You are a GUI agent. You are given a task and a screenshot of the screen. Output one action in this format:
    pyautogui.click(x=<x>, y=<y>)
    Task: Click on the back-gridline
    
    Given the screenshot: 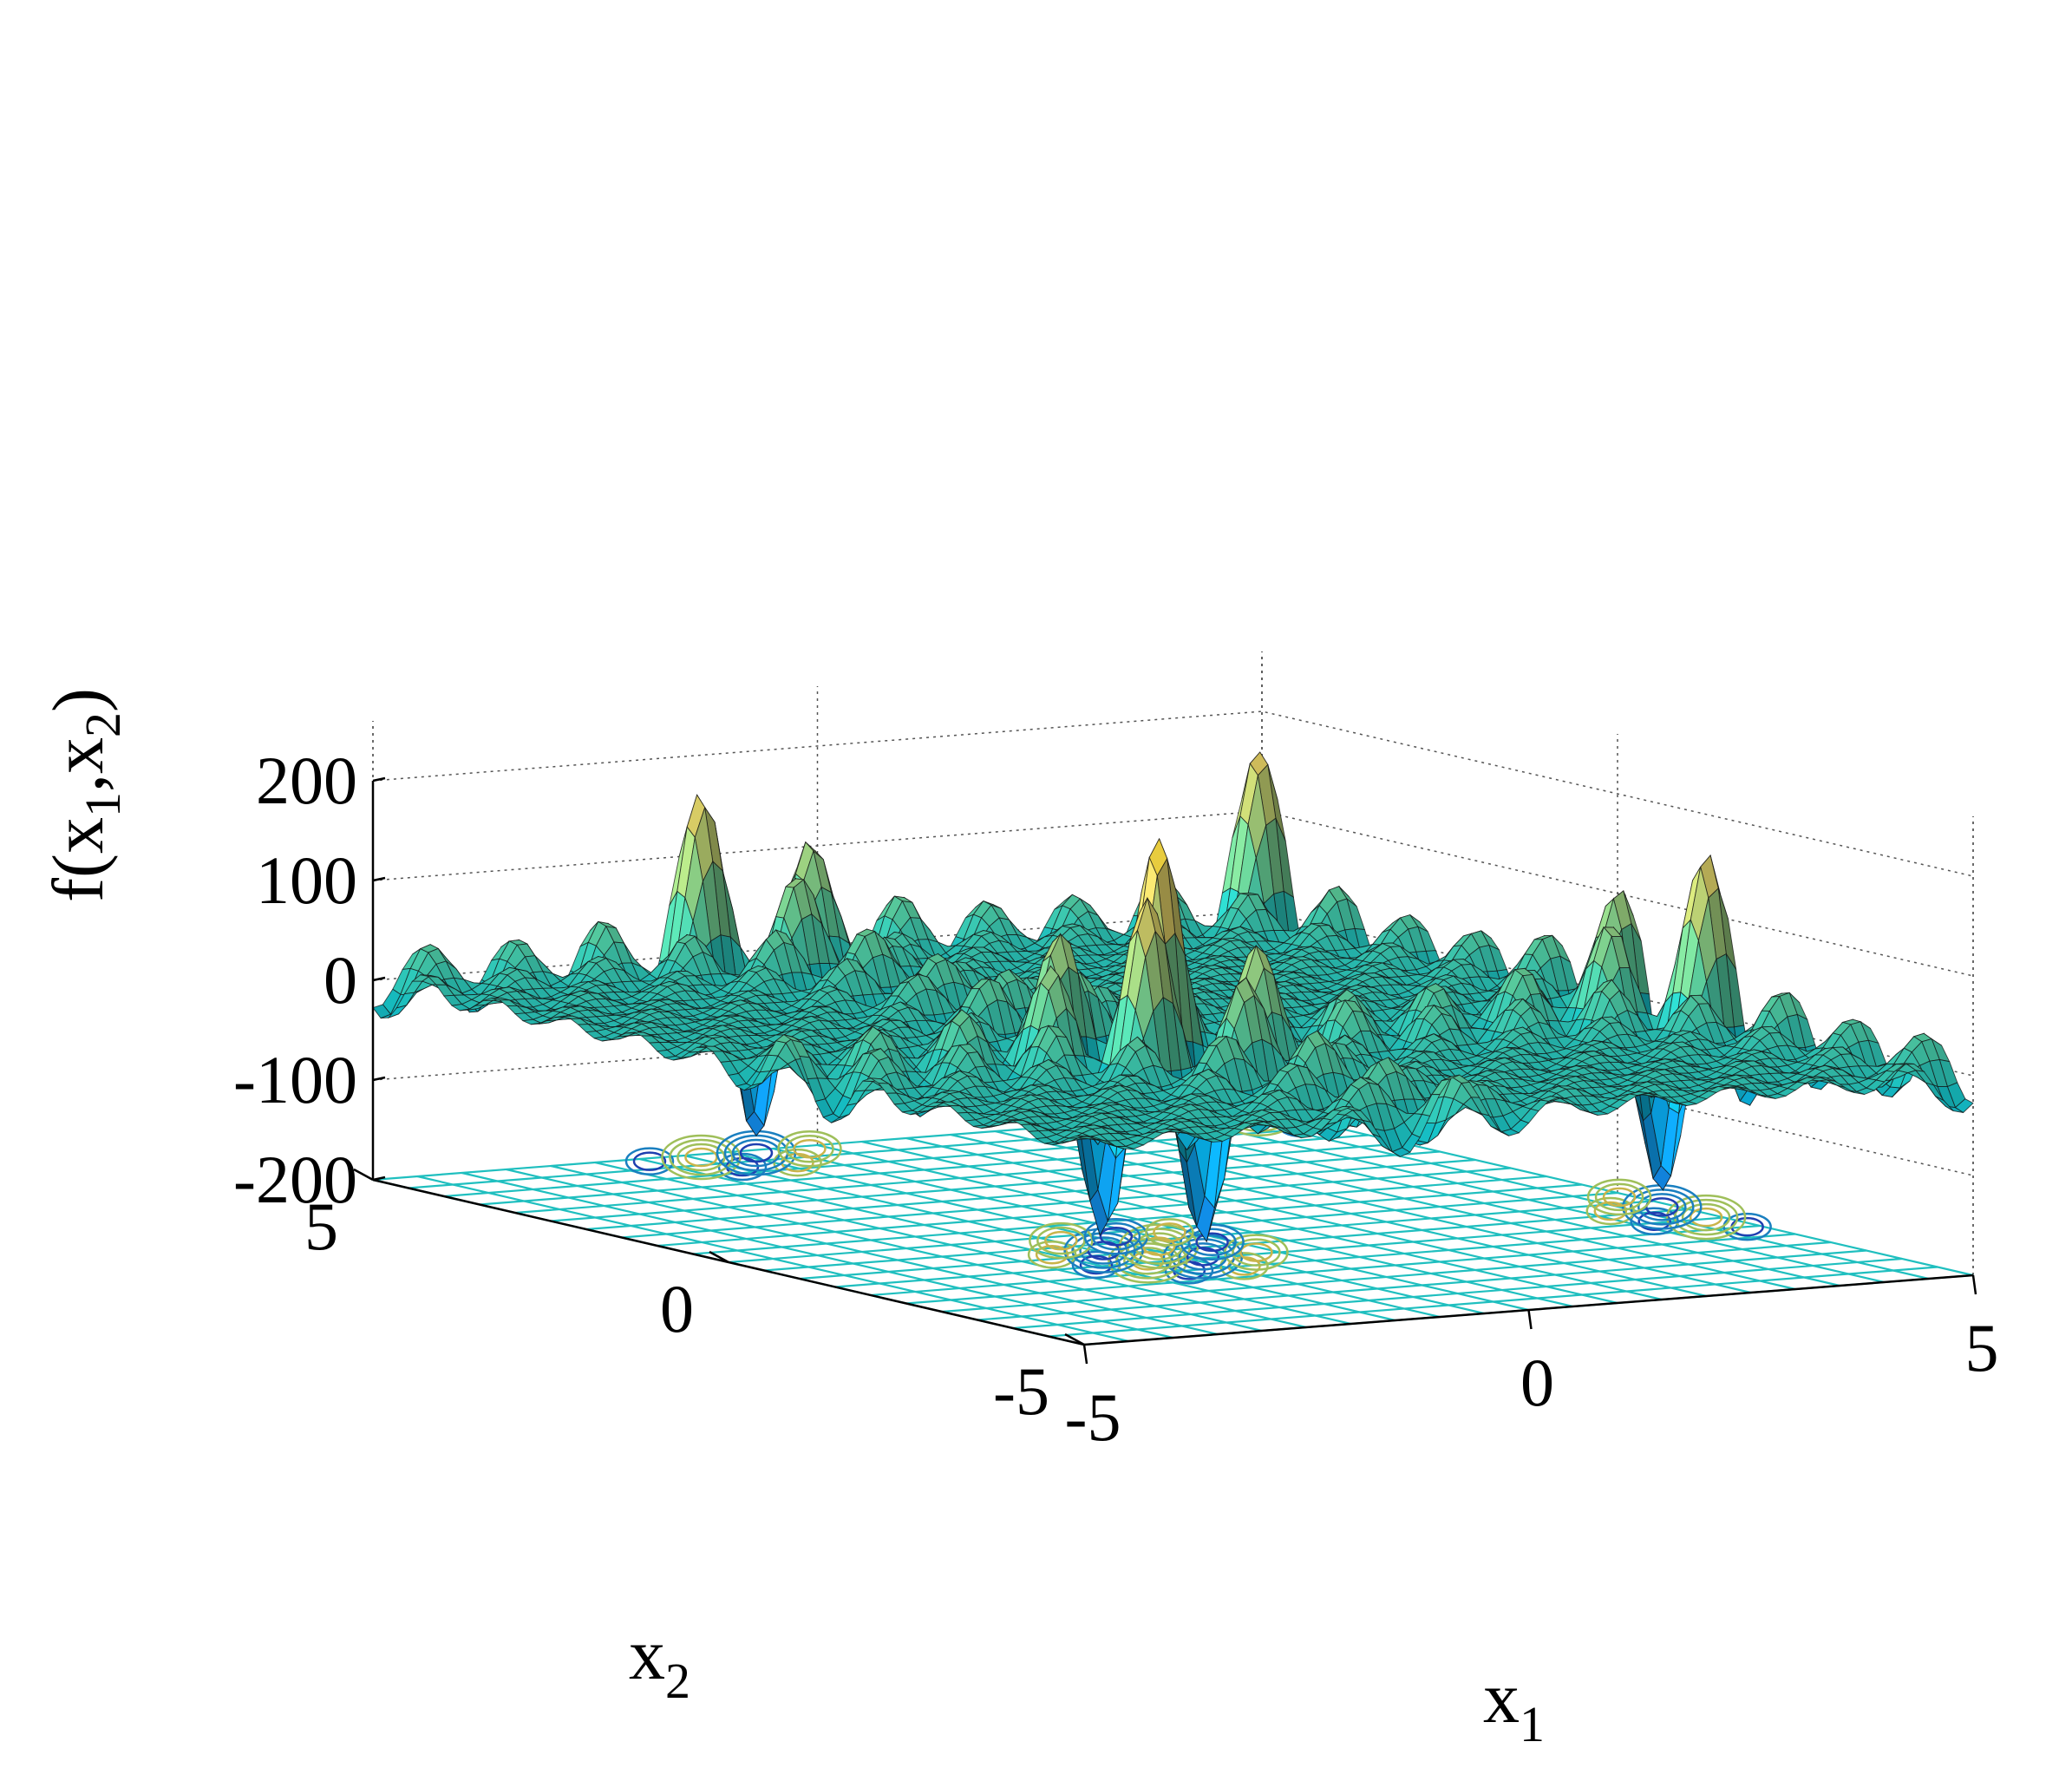 What is the action you would take?
    pyautogui.click(x=1173, y=793)
    